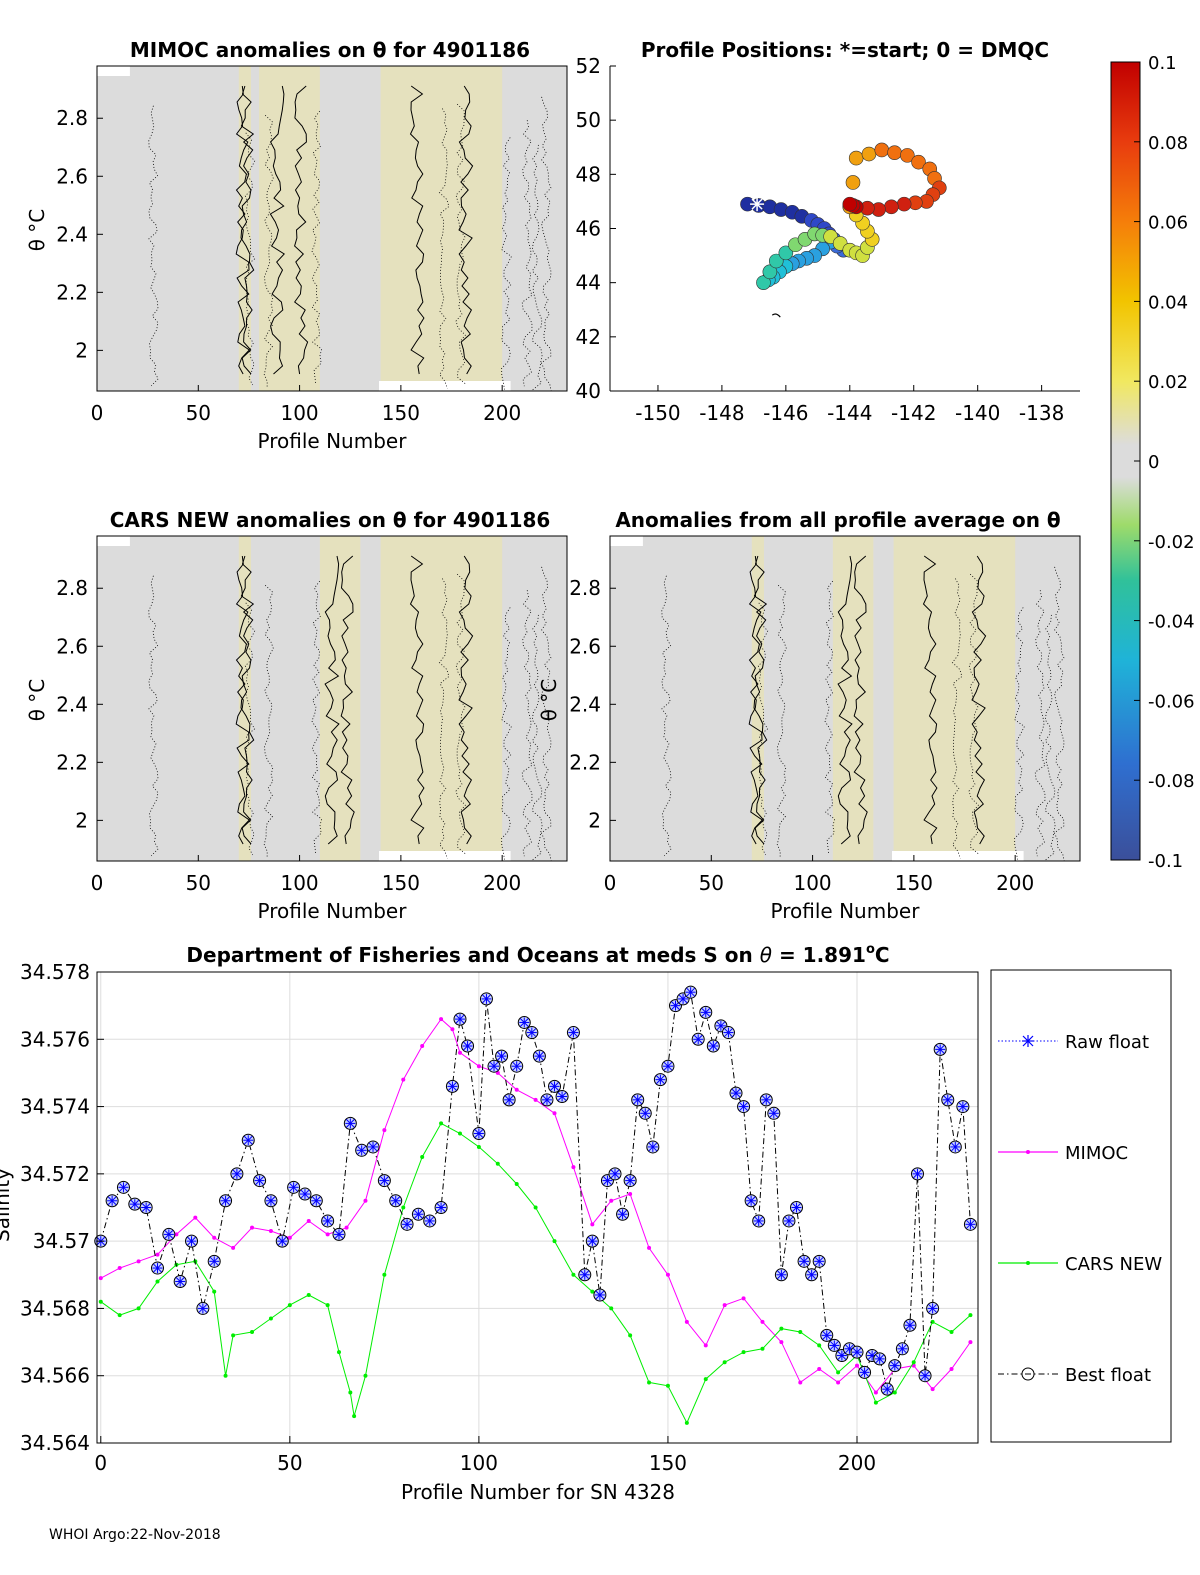 This screenshot has height=1575, width=1200. Describe the element at coordinates (502, 413) in the screenshot. I see `x-tick-label: 200` at that location.